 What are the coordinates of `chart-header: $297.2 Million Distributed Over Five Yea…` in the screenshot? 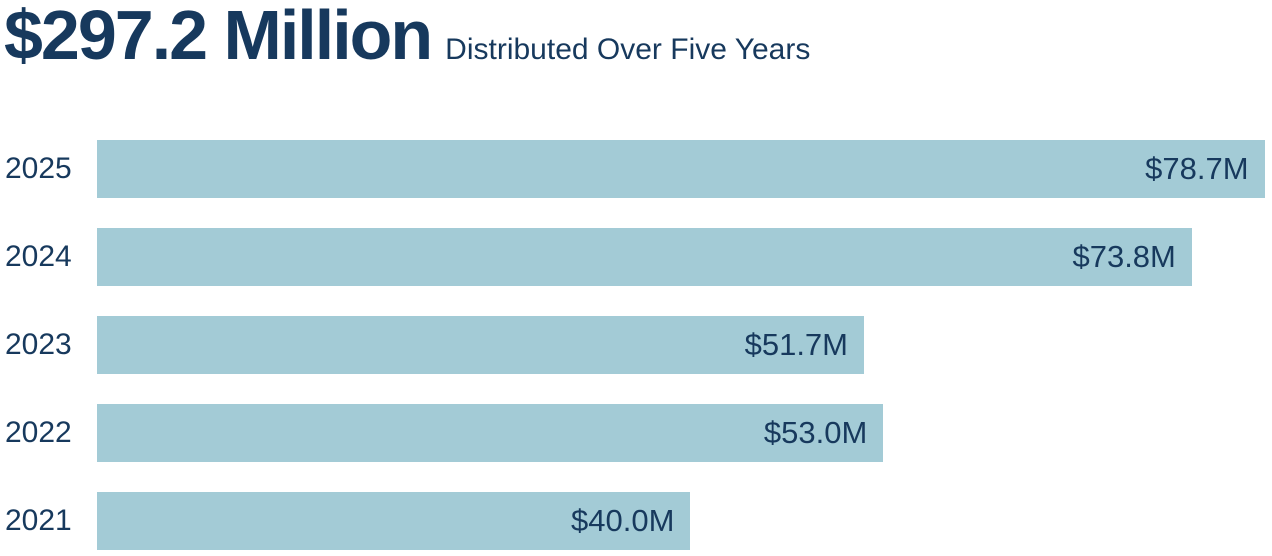 It's located at (407, 35).